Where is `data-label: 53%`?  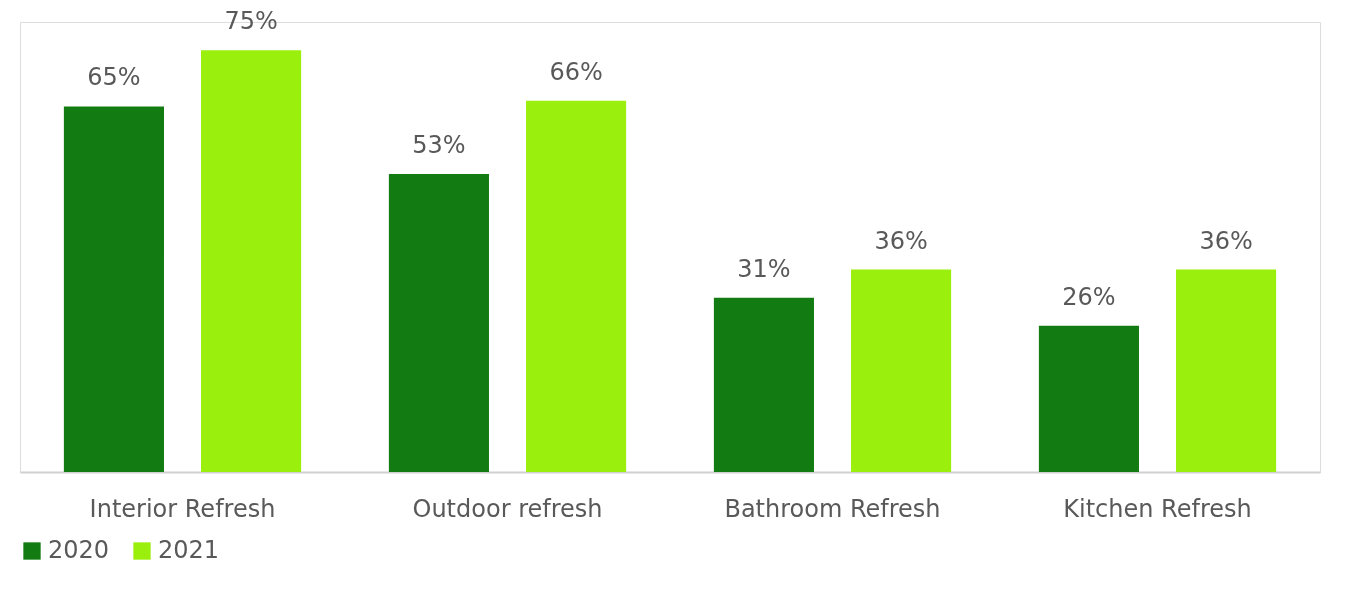
data-label: 53% is located at coordinates (439, 144).